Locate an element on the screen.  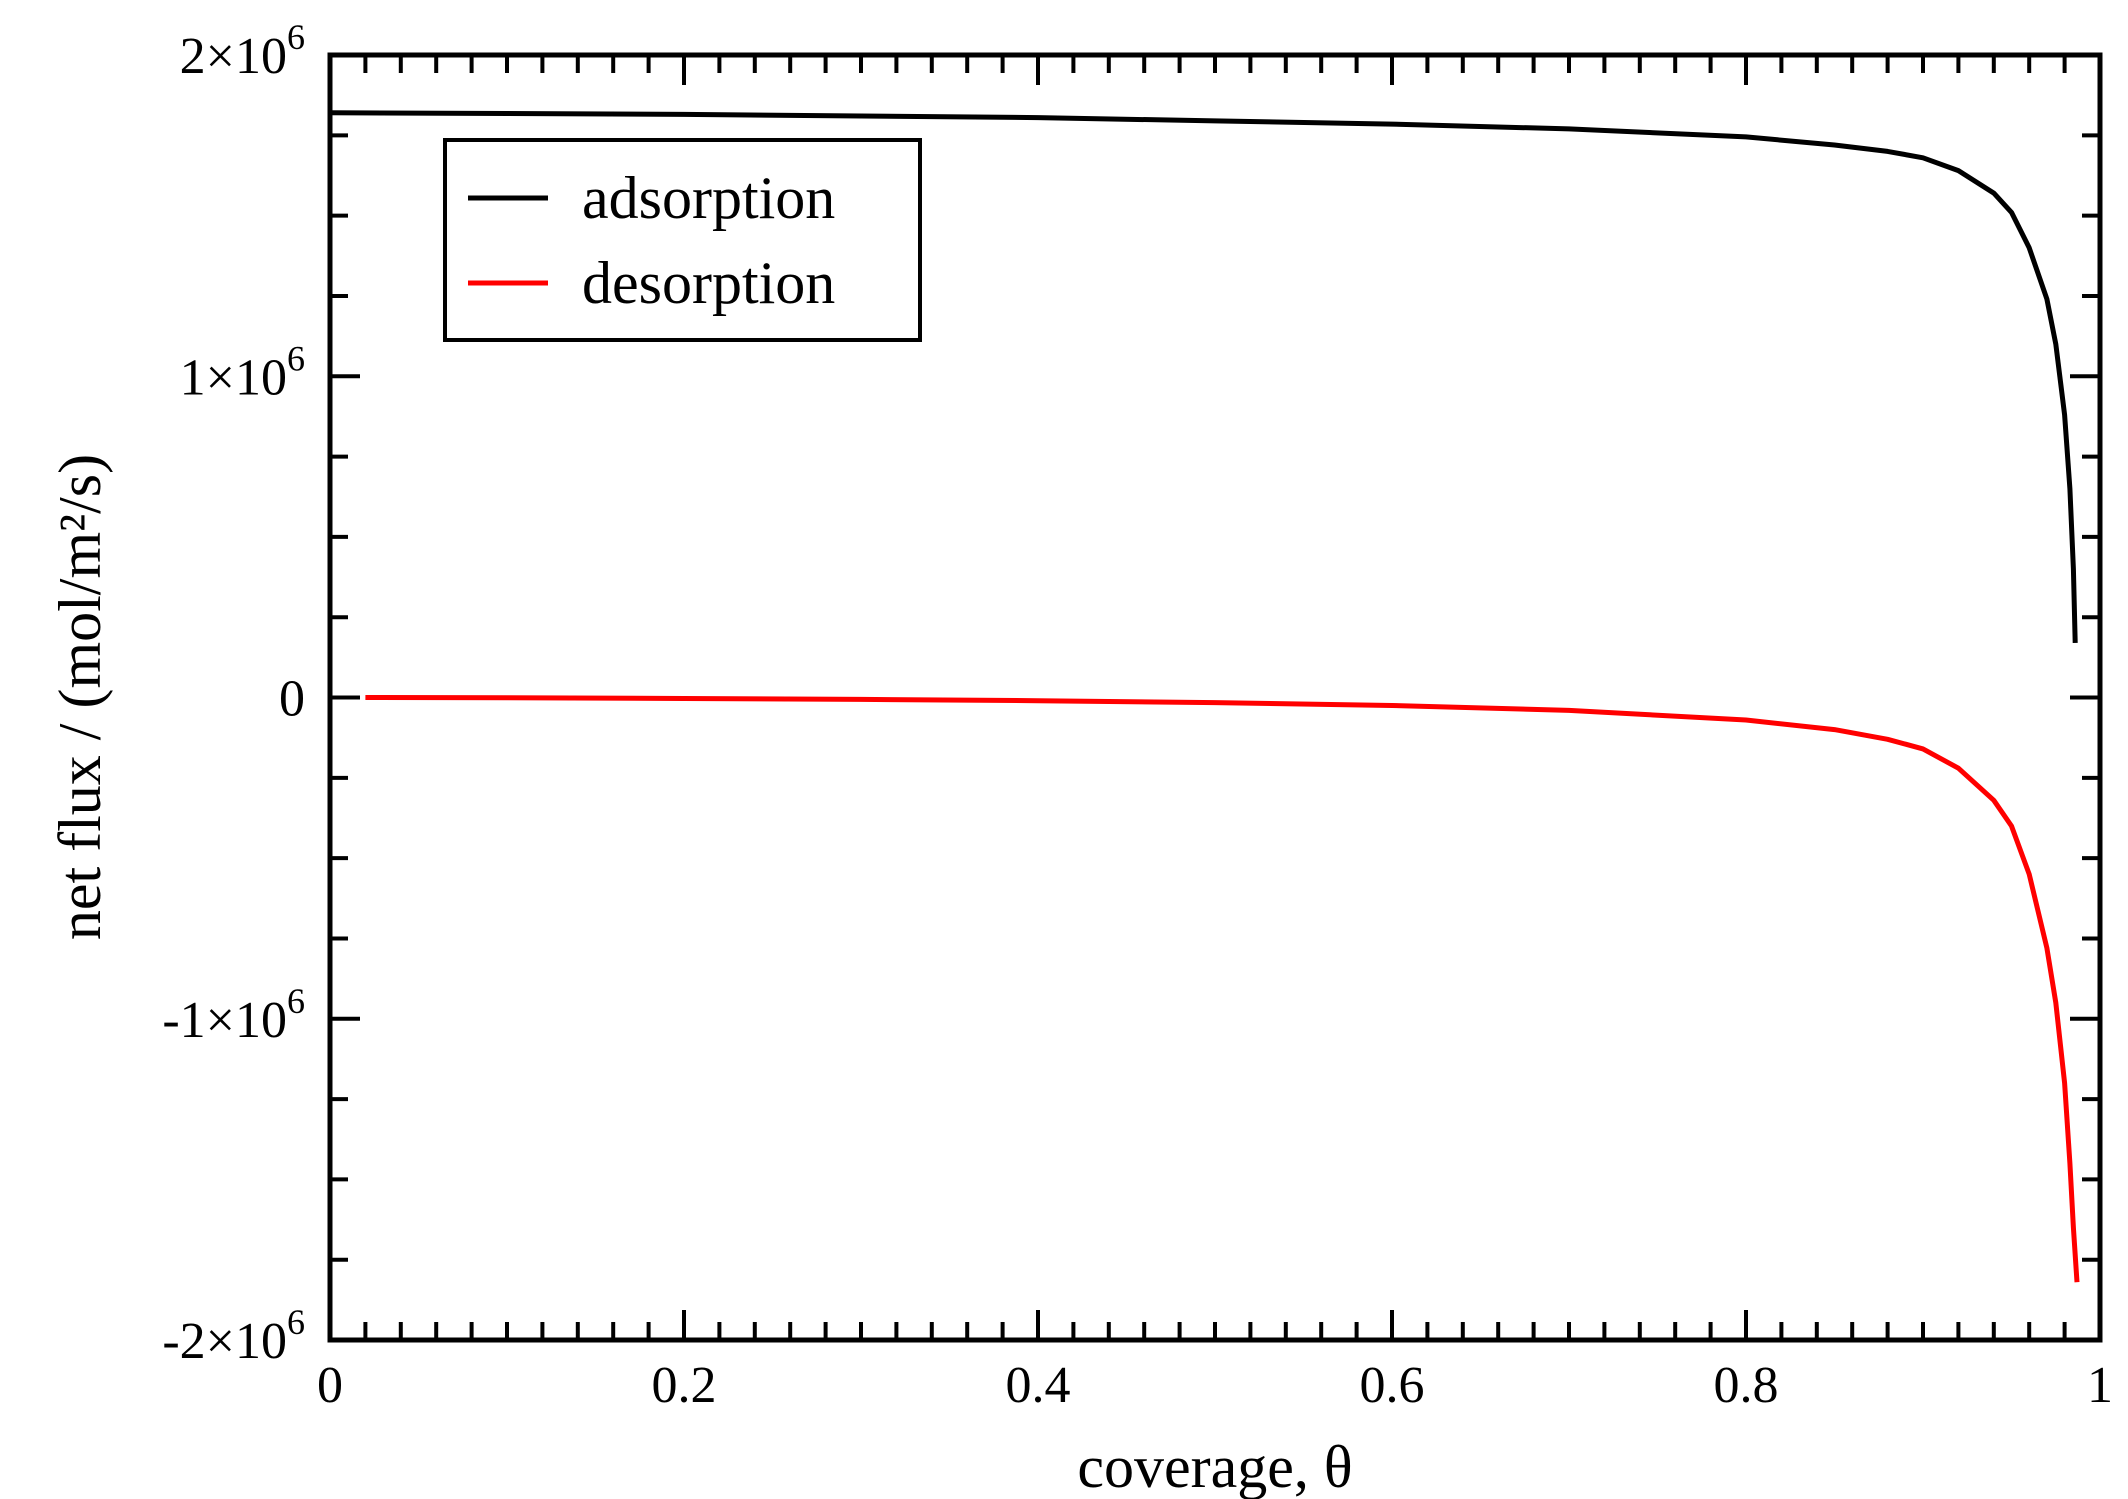
y-axis-title: net flux / (mol/m²/s) is located at coordinates (80, 697).